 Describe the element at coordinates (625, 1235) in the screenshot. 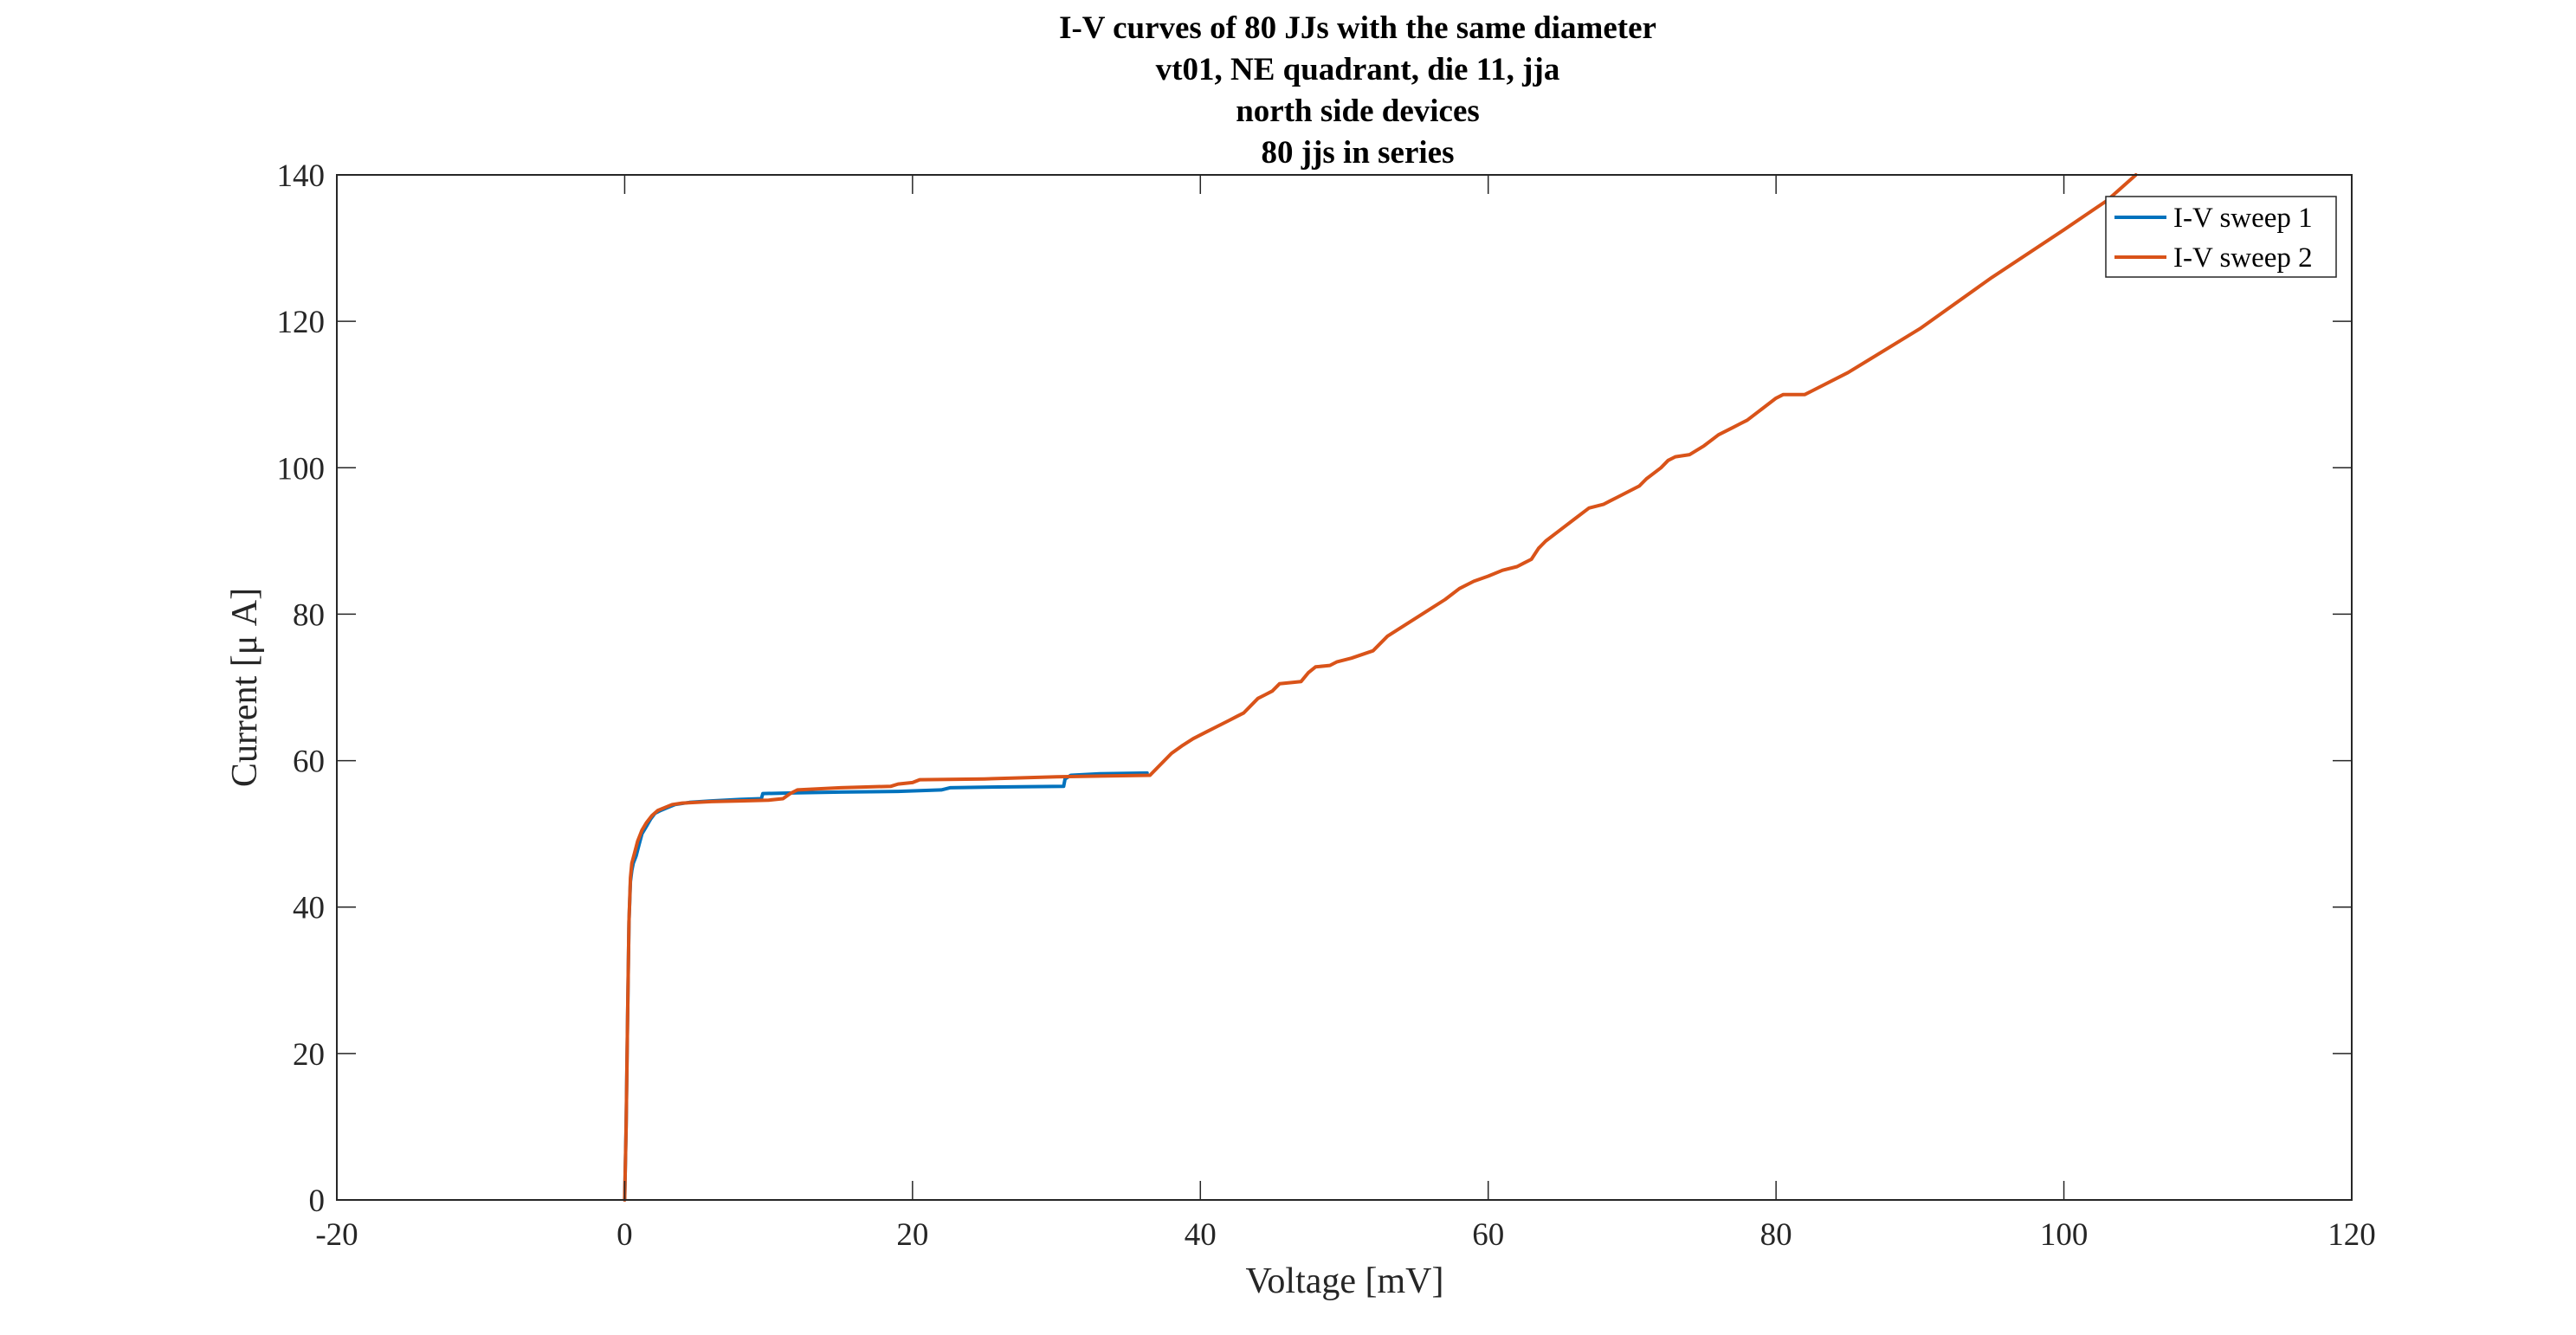

I see `x-tick-label: 0` at that location.